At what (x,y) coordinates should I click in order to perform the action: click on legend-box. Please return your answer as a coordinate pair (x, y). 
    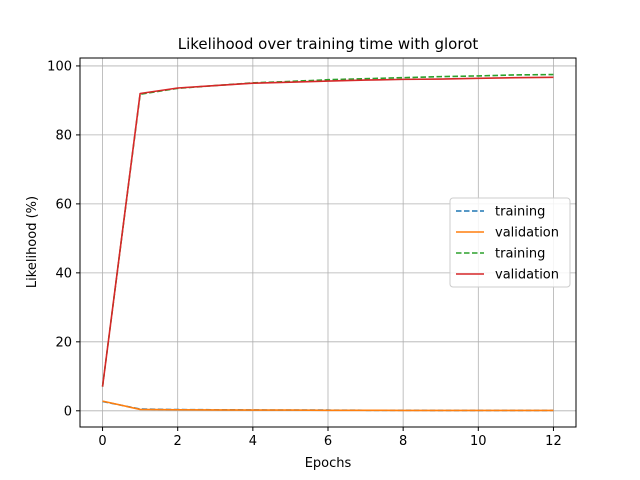
    Looking at the image, I should click on (510, 242).